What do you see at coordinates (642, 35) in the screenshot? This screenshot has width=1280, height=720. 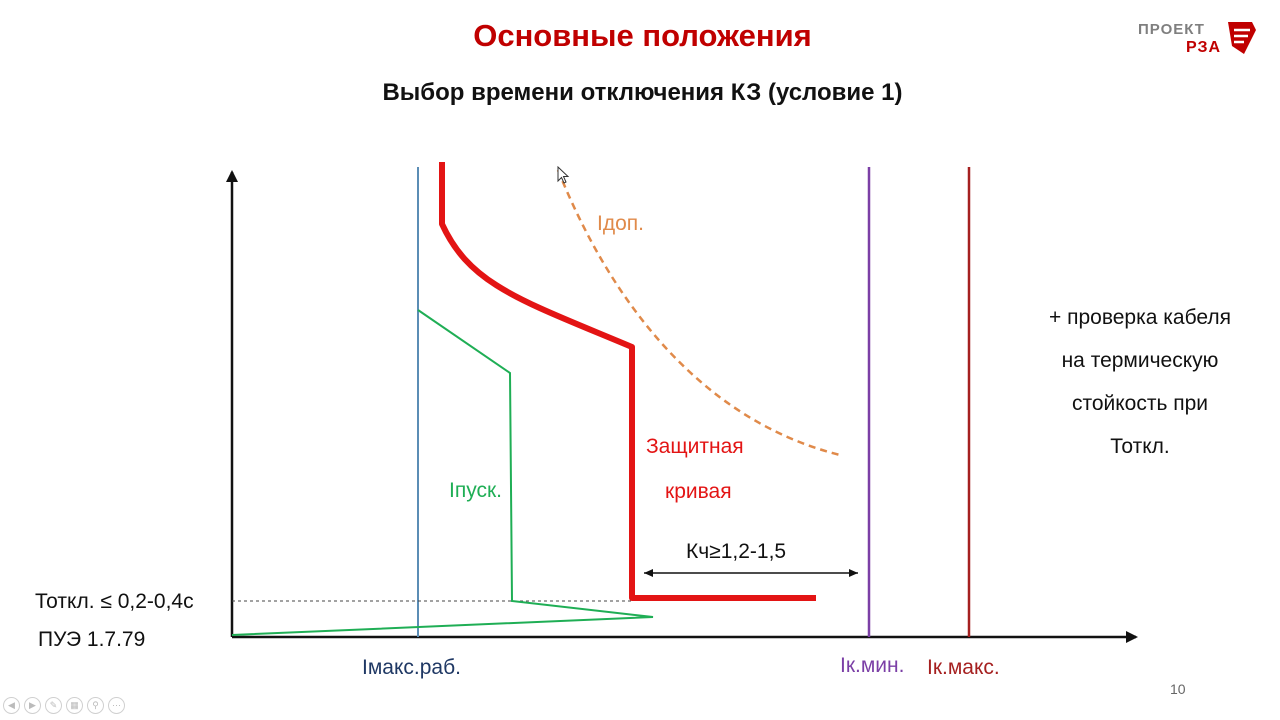 I see `slide-title: Основные положения` at bounding box center [642, 35].